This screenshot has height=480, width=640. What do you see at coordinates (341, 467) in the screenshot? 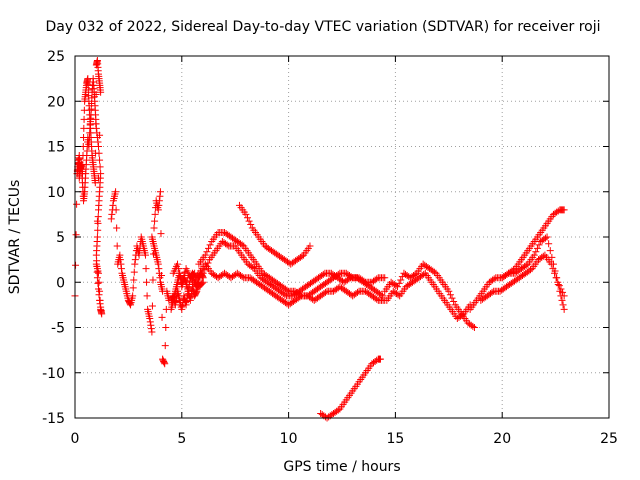
I see `x-axis-label: GPS time / hours` at bounding box center [341, 467].